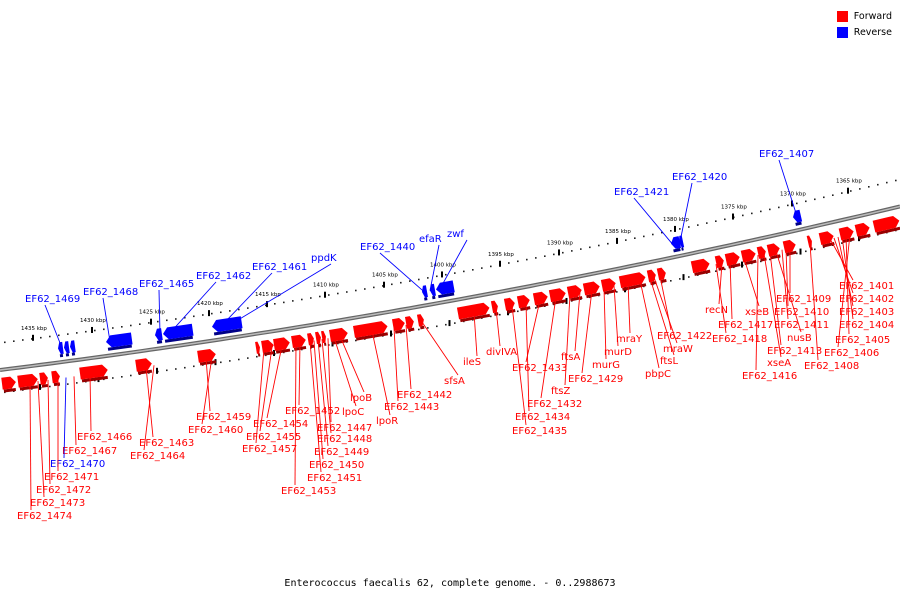 The width and height of the screenshot is (900, 600). I want to click on tick-label: 1385 kbp, so click(618, 232).